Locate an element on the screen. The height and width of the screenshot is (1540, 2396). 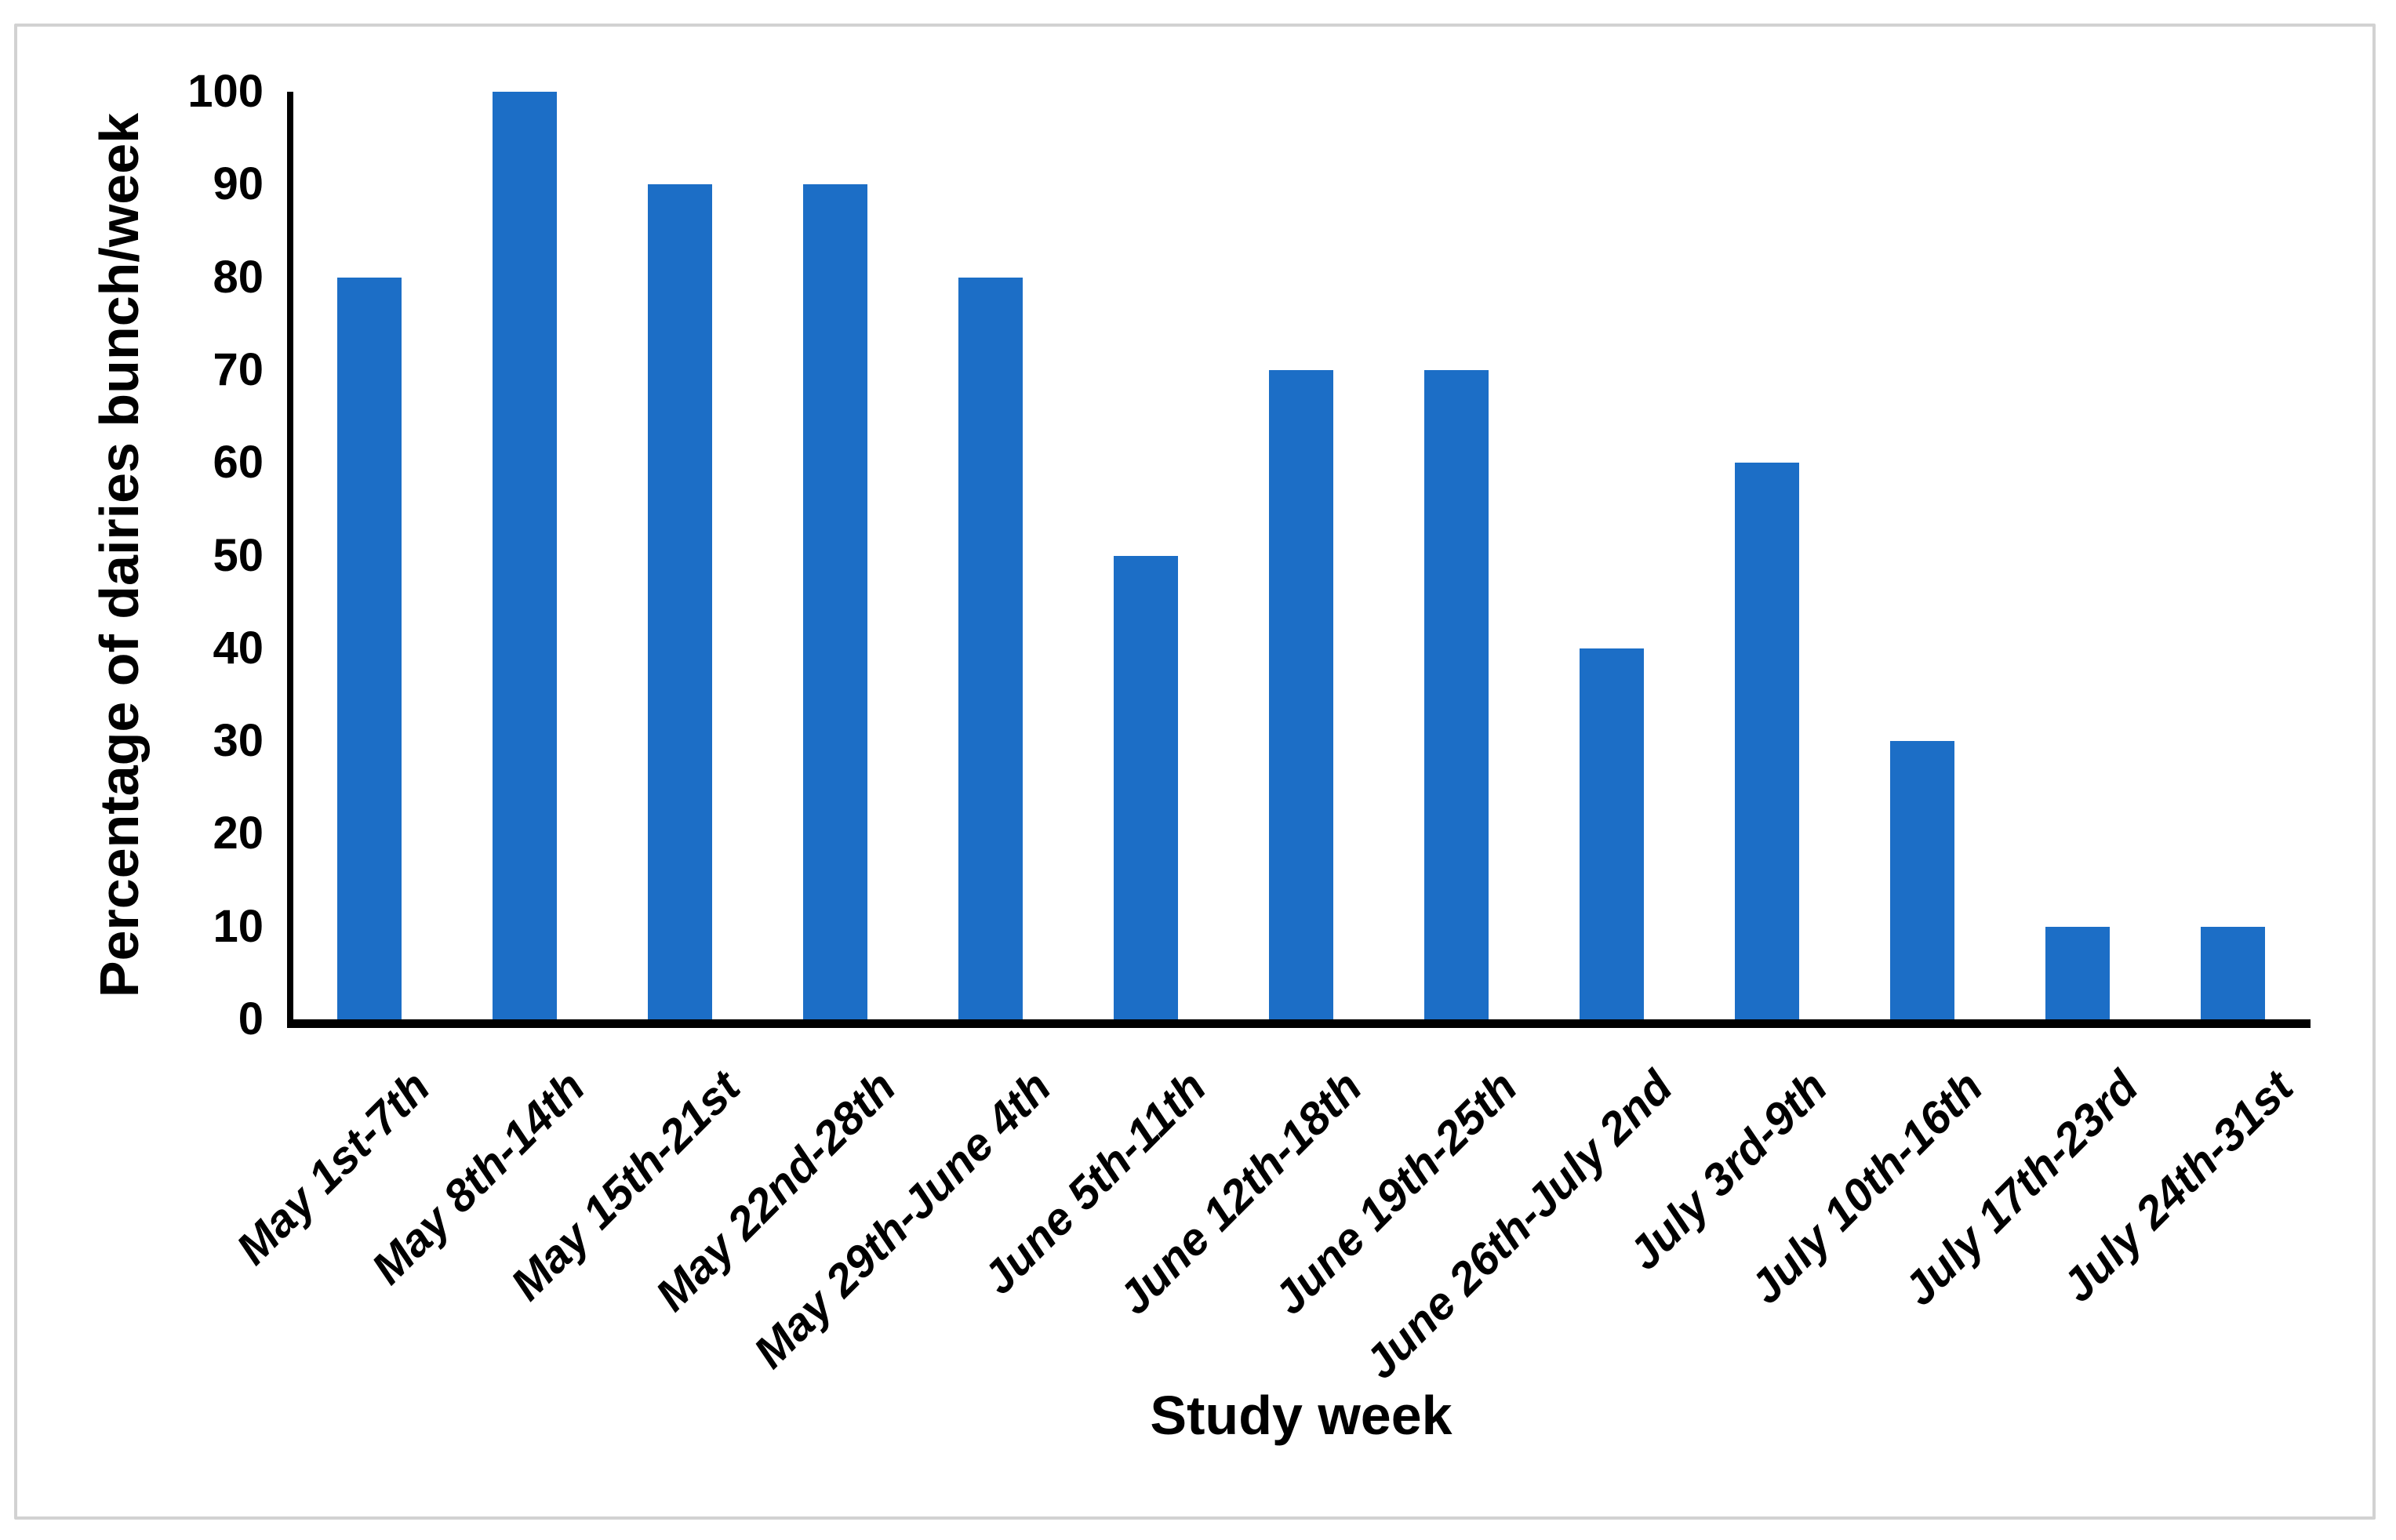
y-tick-label: 0 is located at coordinates (251, 1019).